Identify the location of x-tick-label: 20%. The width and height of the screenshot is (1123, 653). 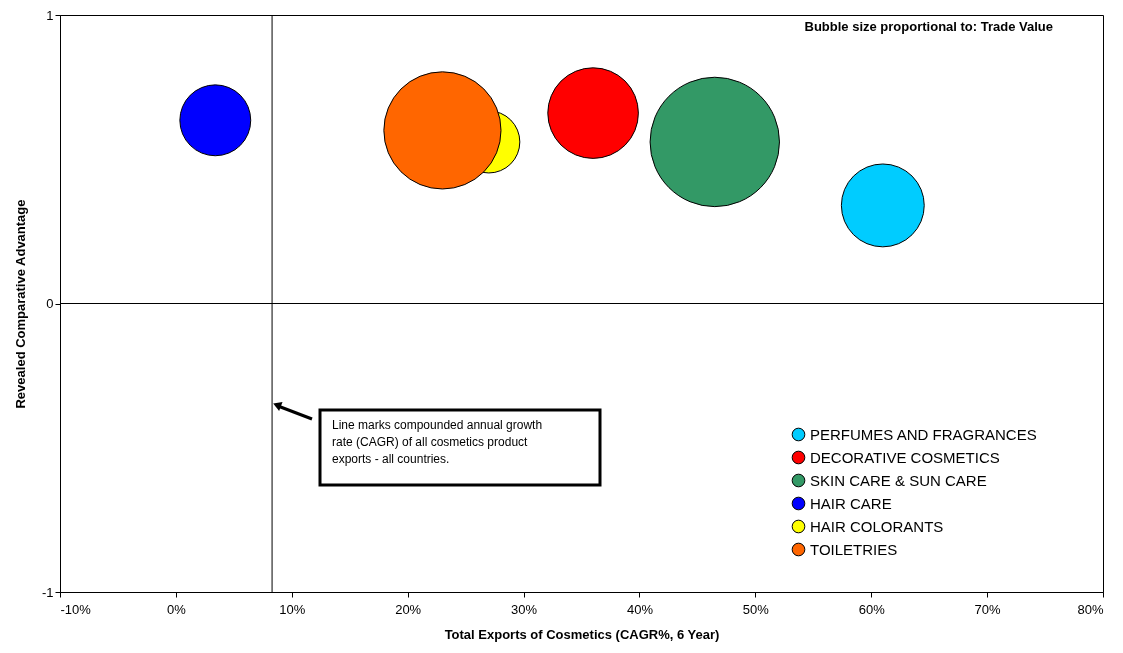
(408, 609).